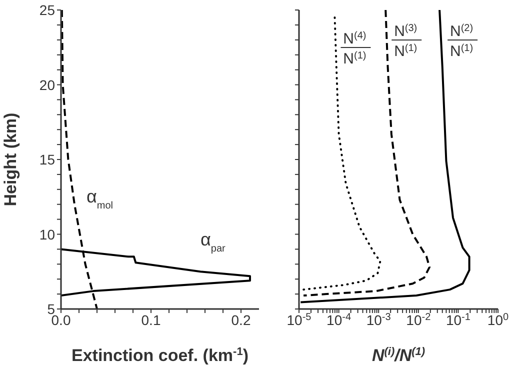  Describe the element at coordinates (47, 160) in the screenshot. I see `y-tick-label: 15` at that location.